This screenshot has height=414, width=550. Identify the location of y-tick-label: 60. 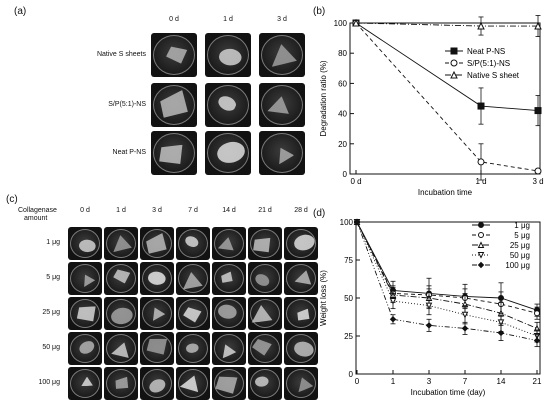
(342, 83).